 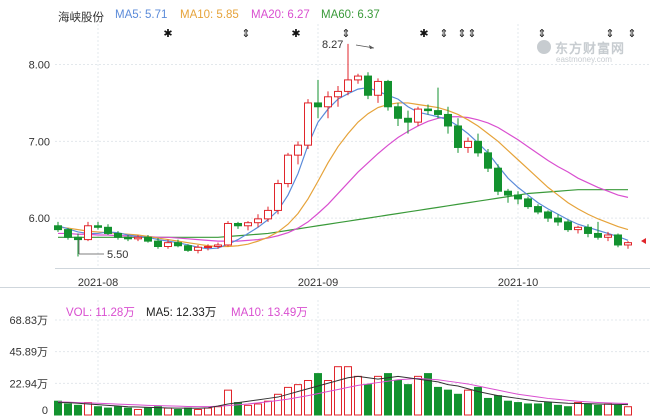 What do you see at coordinates (28, 366) in the screenshot?
I see `volume-y-ticks: 68.83万 45.89万 22.94万 0` at bounding box center [28, 366].